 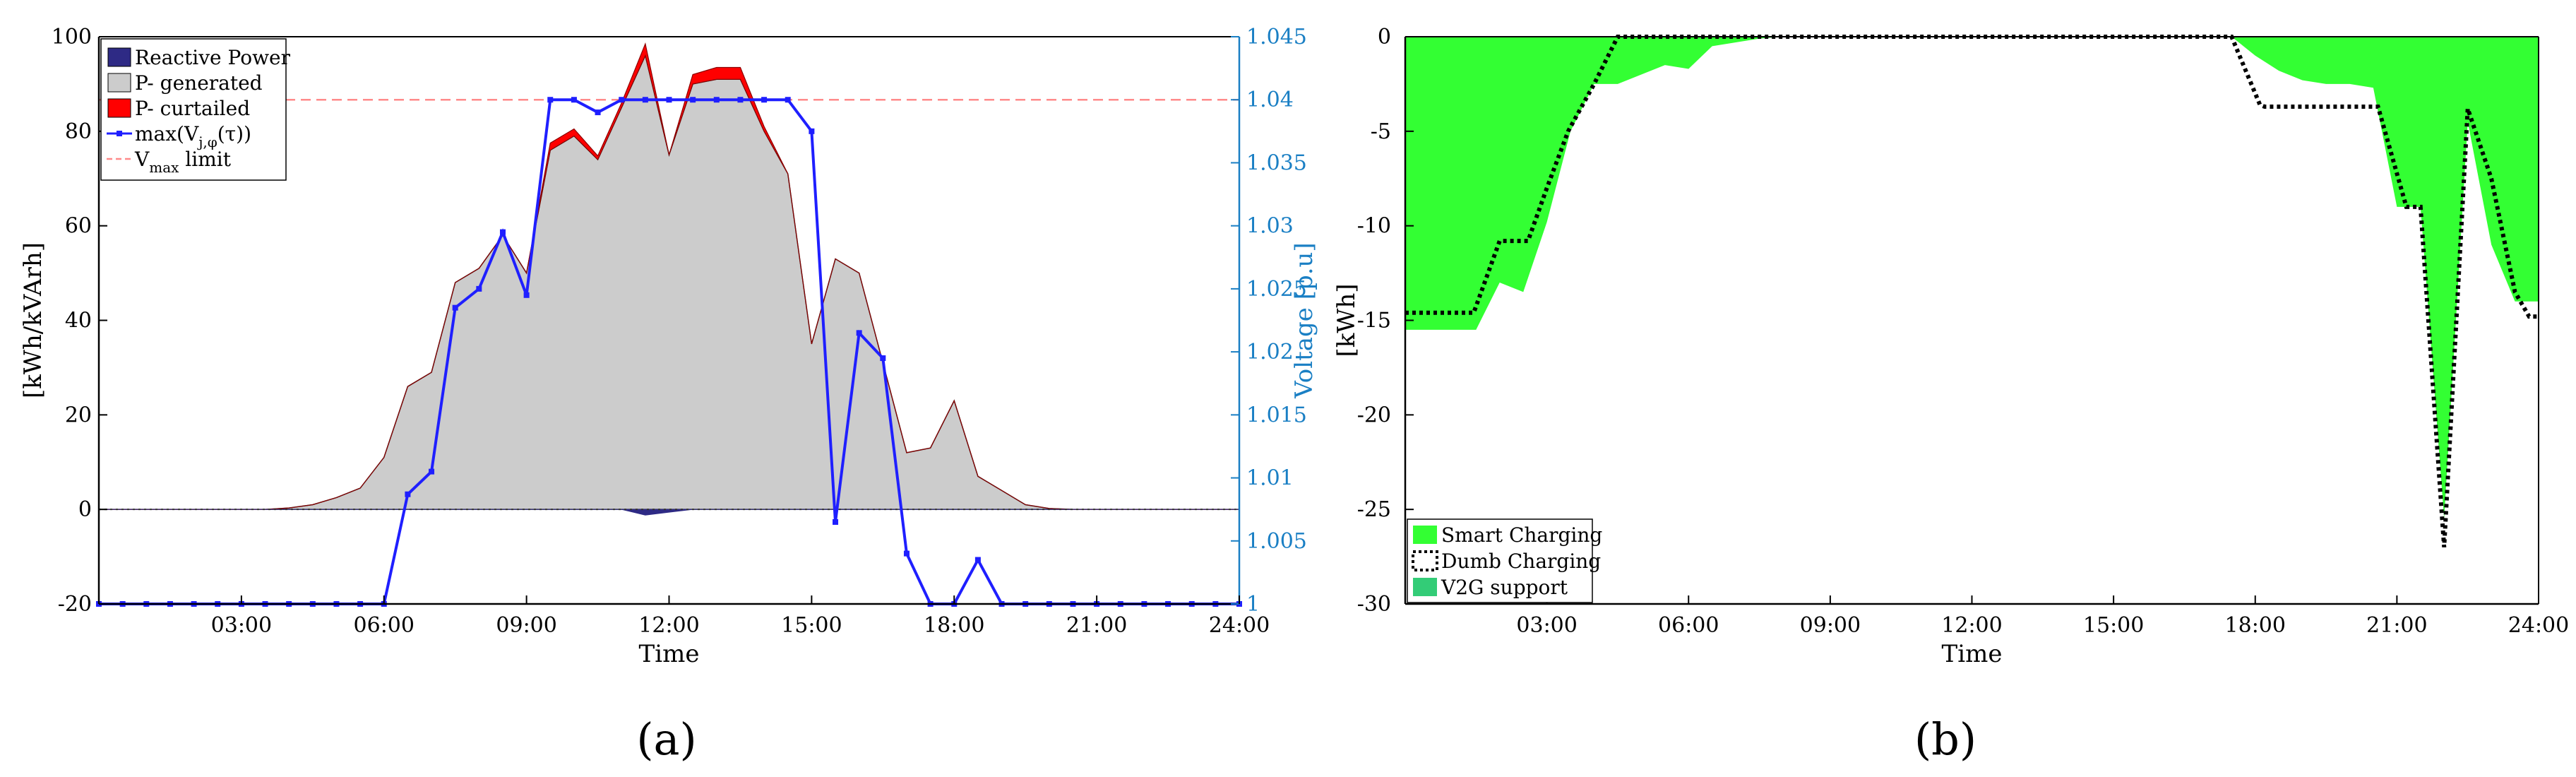 I want to click on legend-label-voltage: max(Vj,φ(τ)), so click(x=193, y=136).